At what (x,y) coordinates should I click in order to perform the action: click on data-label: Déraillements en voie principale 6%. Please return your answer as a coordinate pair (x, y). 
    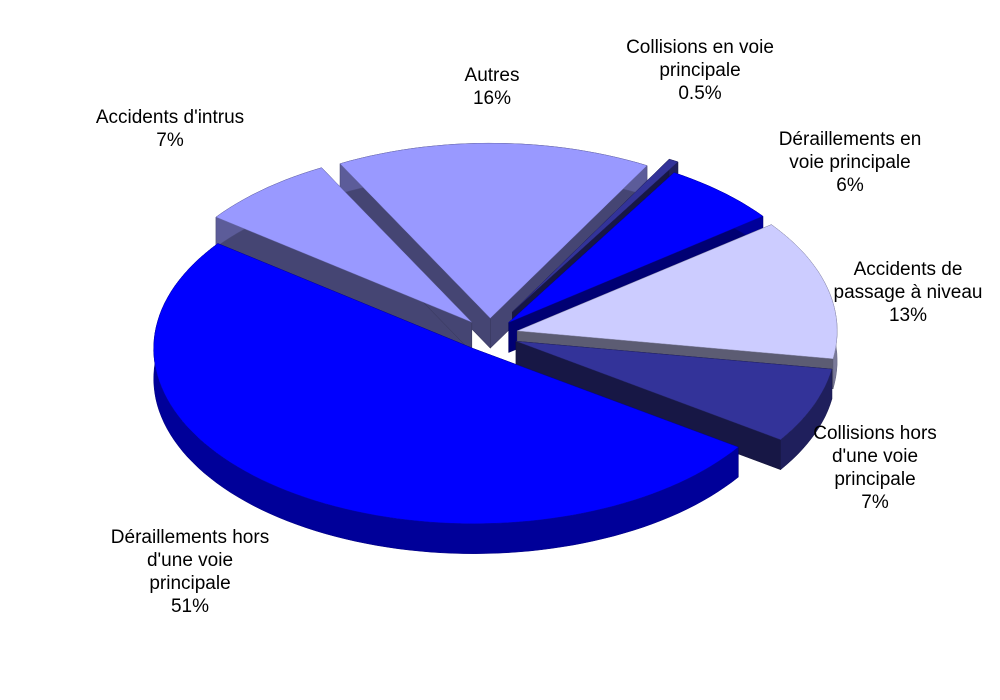
    Looking at the image, I should click on (850, 162).